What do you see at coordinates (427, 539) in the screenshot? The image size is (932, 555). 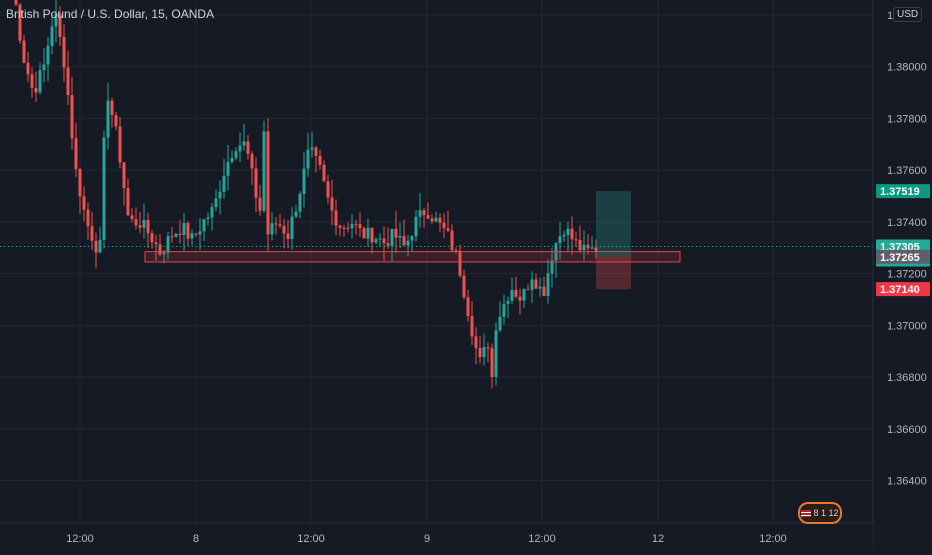 I see `time-tick-label: 9` at bounding box center [427, 539].